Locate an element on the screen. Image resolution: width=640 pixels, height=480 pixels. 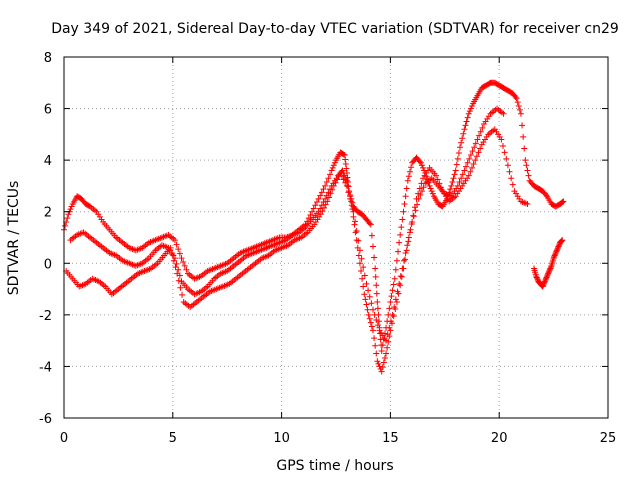
y-axis-label: SDTVAR / TECUs is located at coordinates (14, 238).